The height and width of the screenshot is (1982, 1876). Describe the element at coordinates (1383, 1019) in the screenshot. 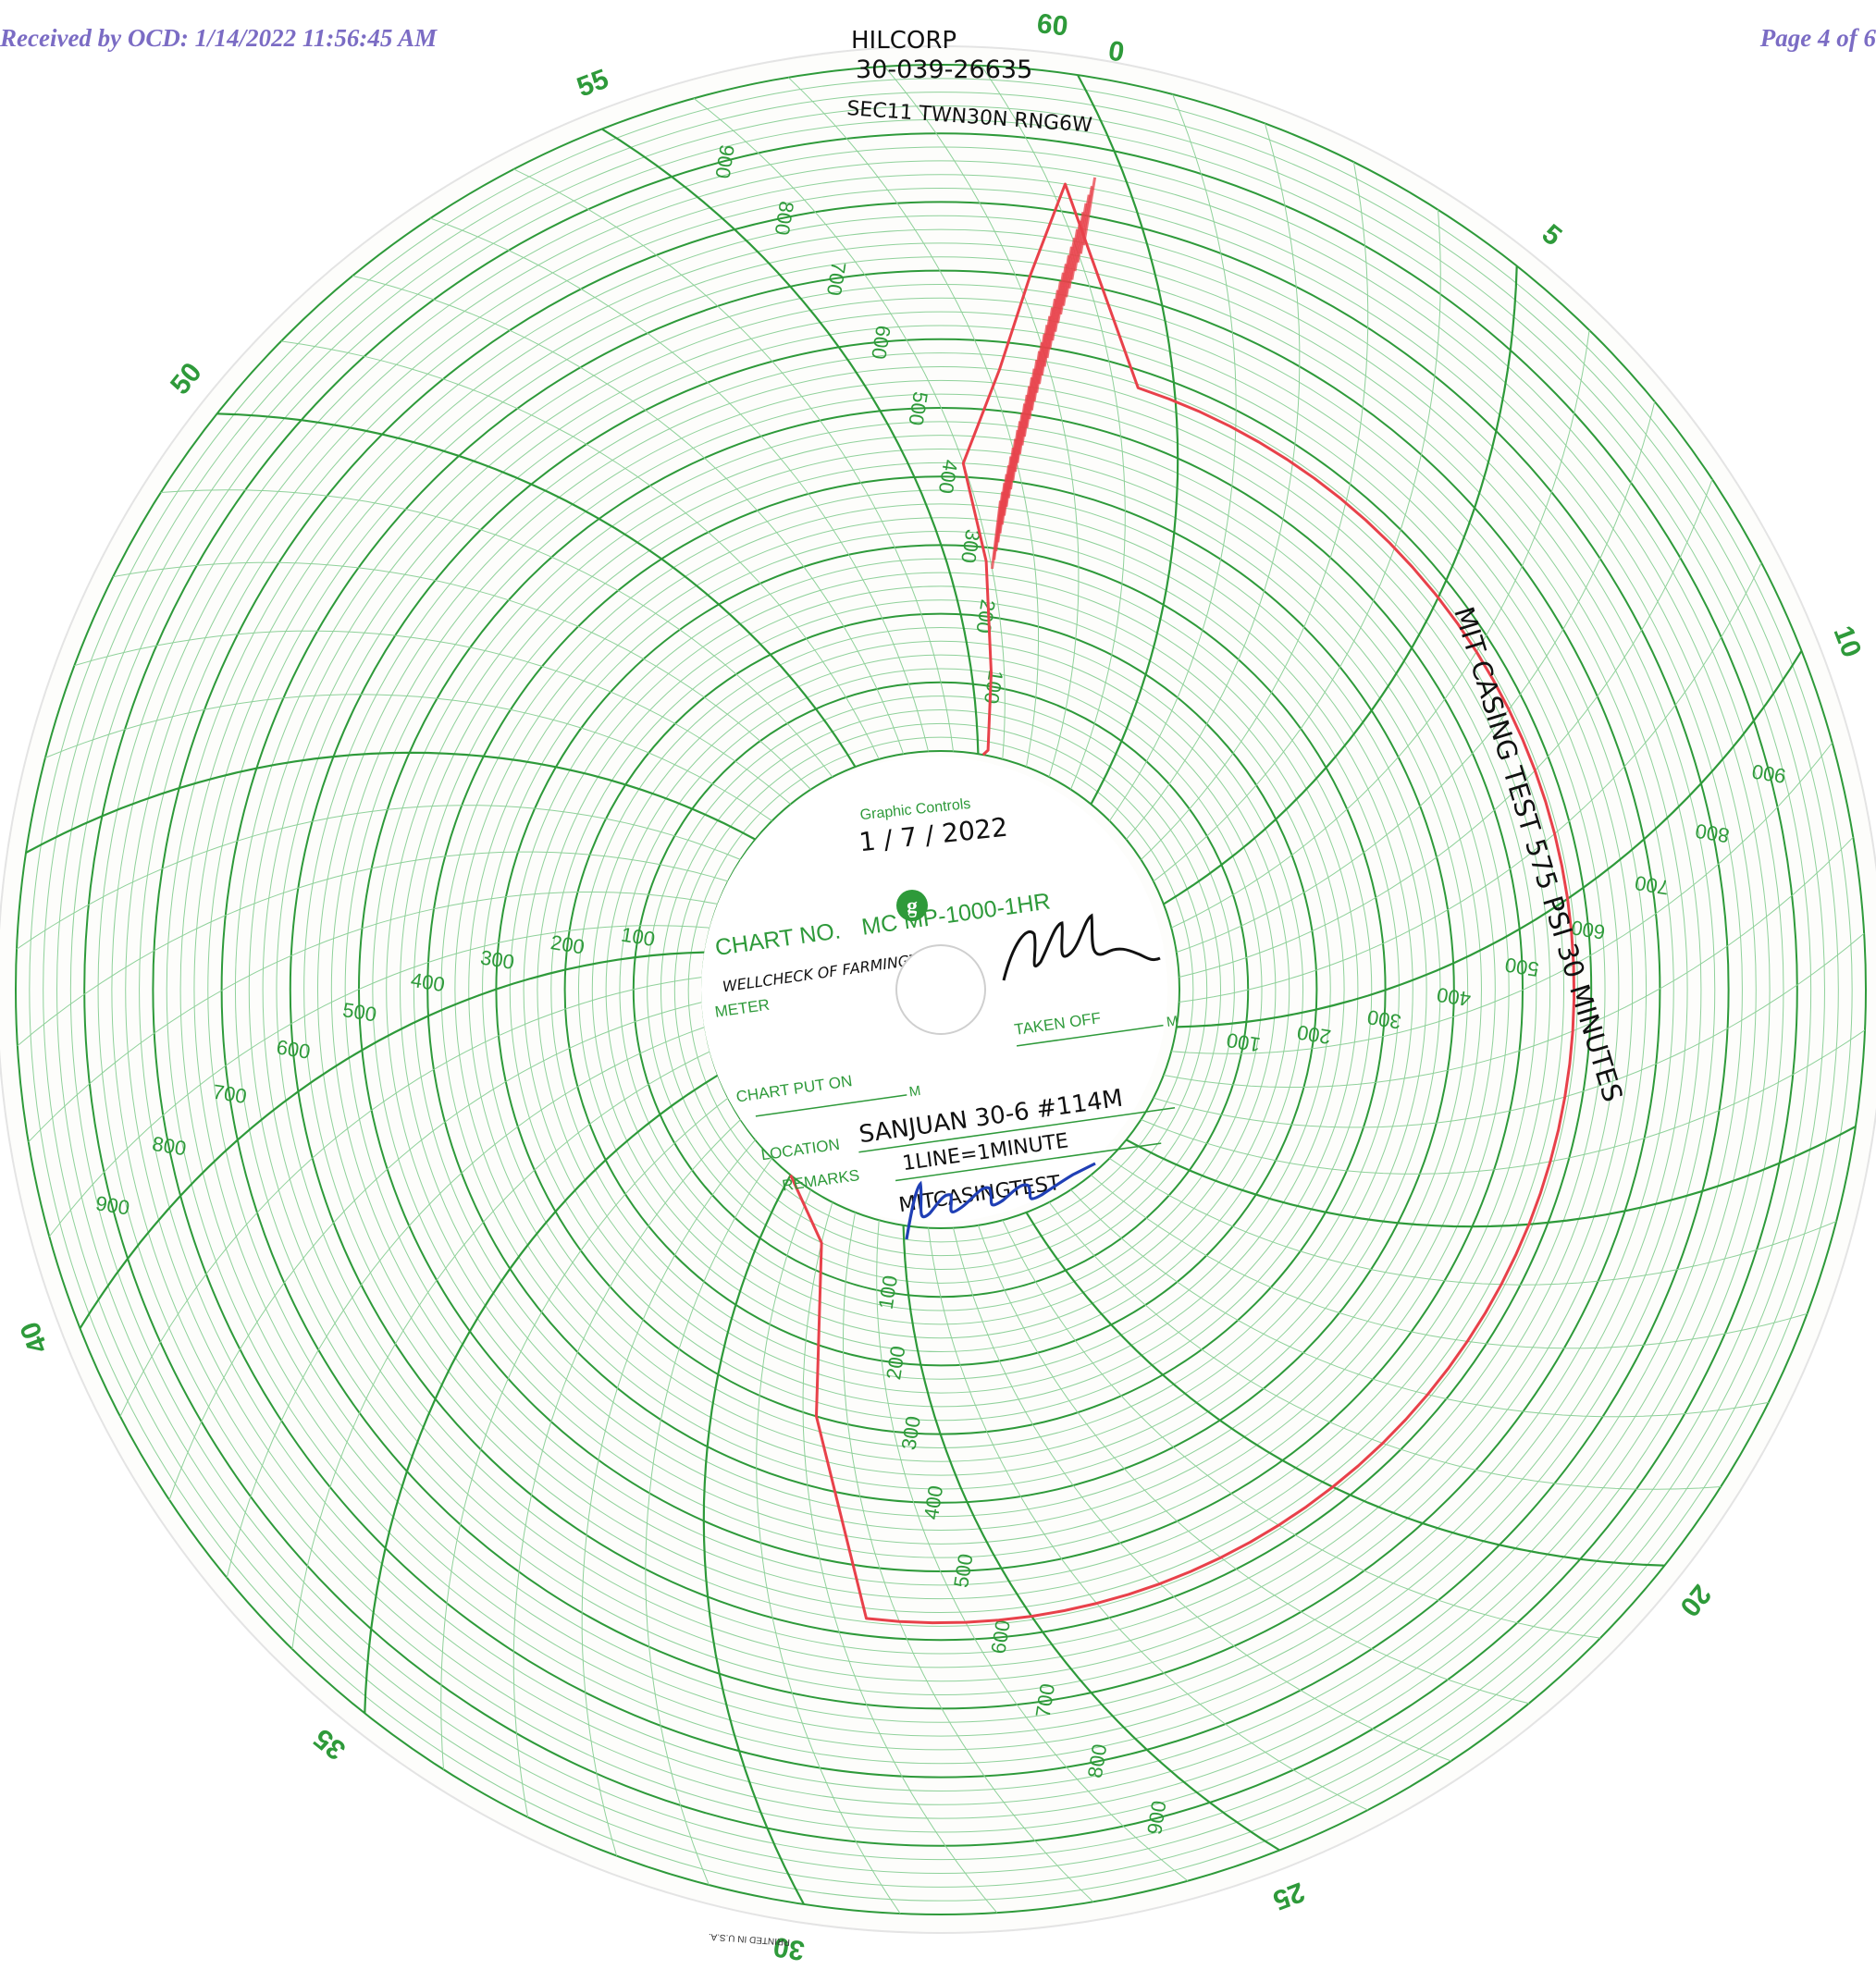

I see `pressure-tick-label: 300` at that location.